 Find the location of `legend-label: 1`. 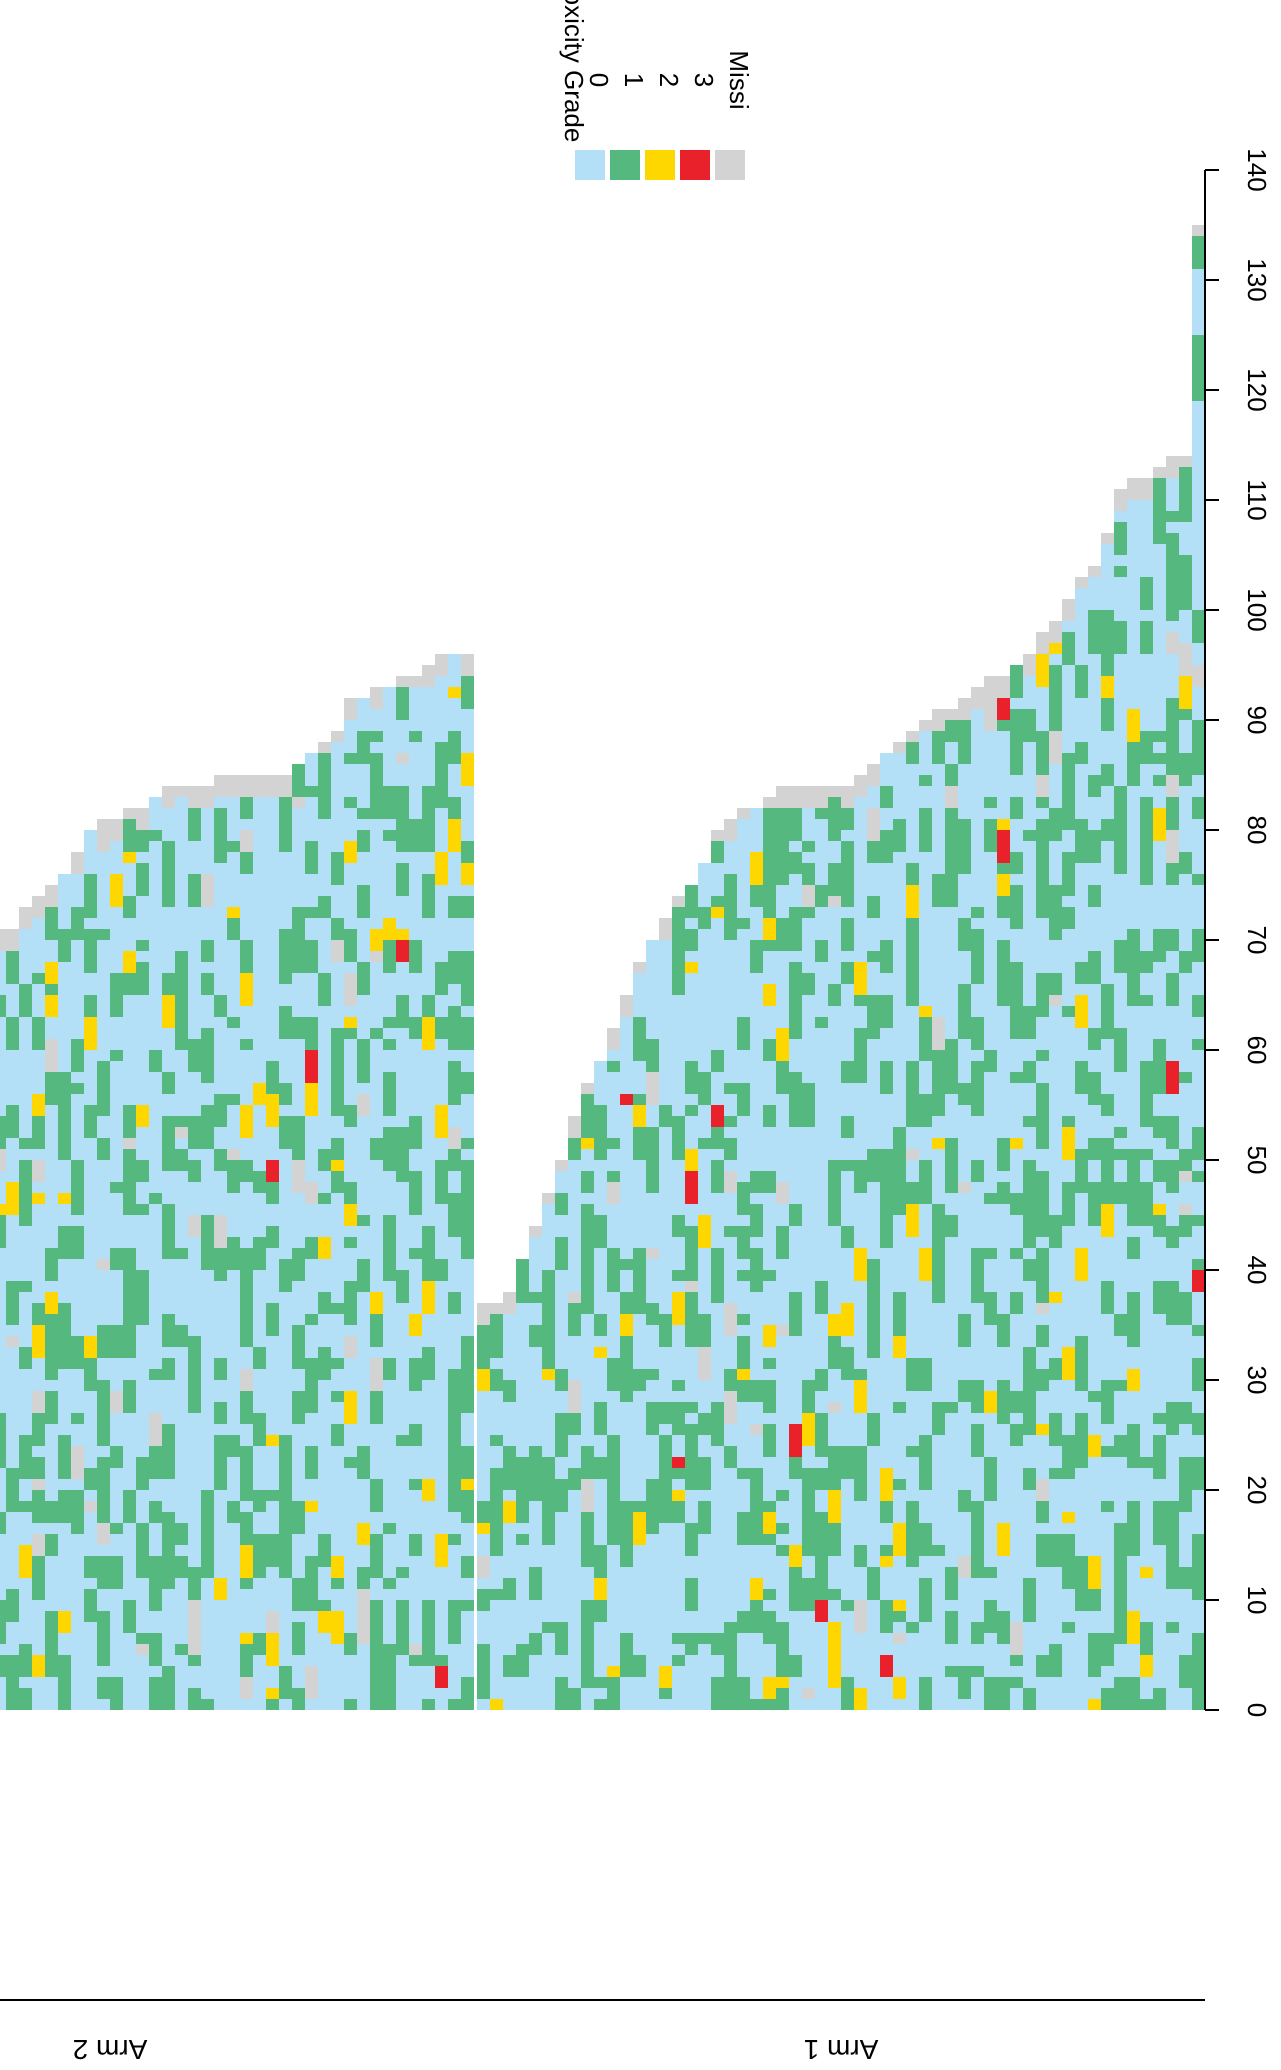

legend-label: 1 is located at coordinates (634, 80).